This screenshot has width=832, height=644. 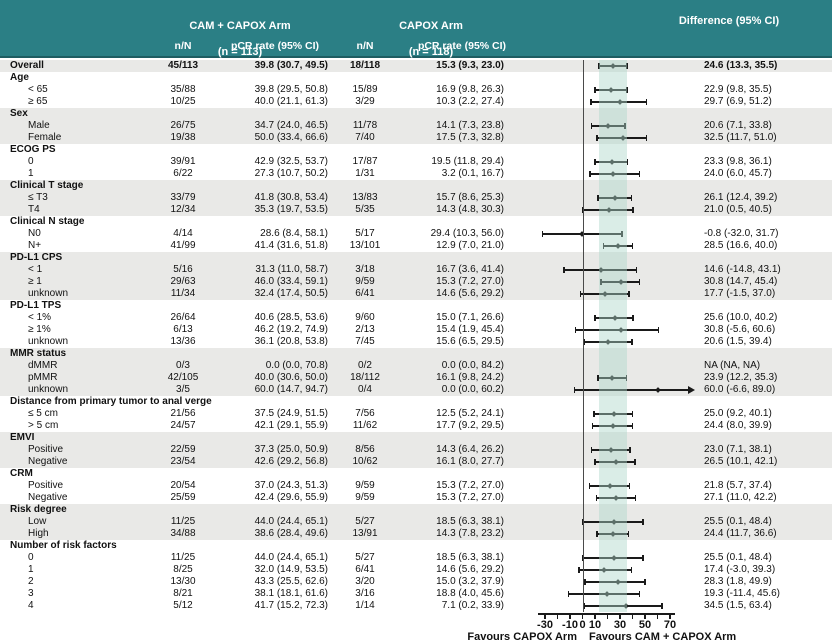 What do you see at coordinates (183, 413) in the screenshot?
I see `cam-n-over-N: 21/56` at bounding box center [183, 413].